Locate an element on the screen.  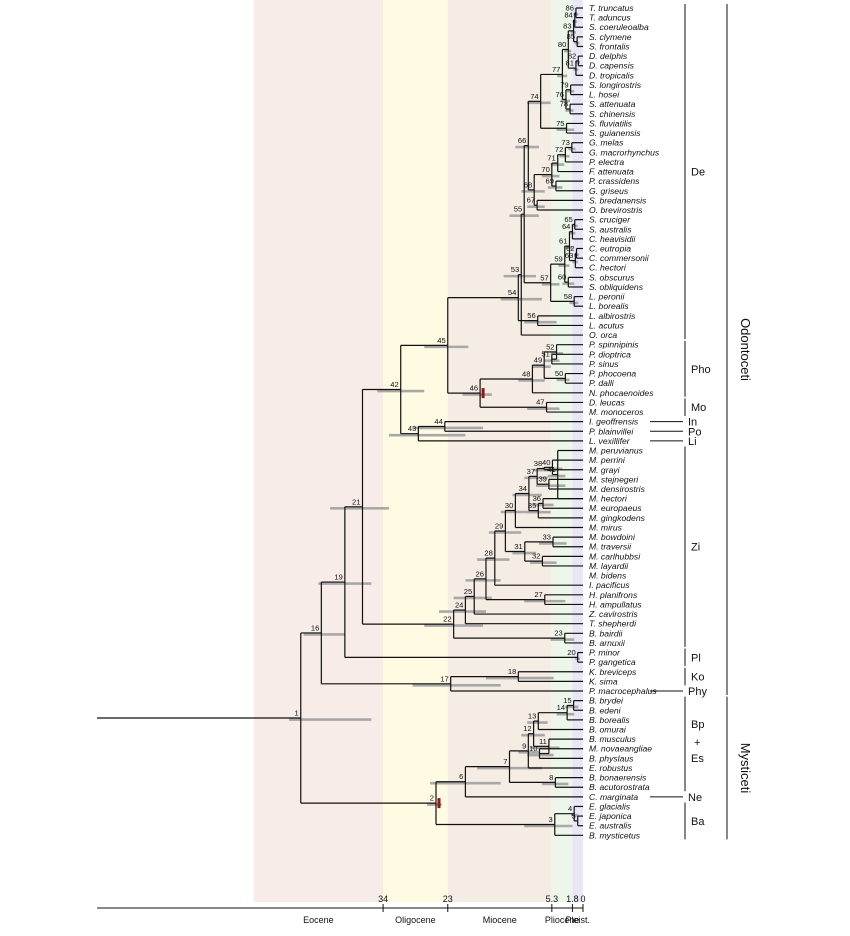
taxon-p-electra: P. electra is located at coordinates (606, 162).